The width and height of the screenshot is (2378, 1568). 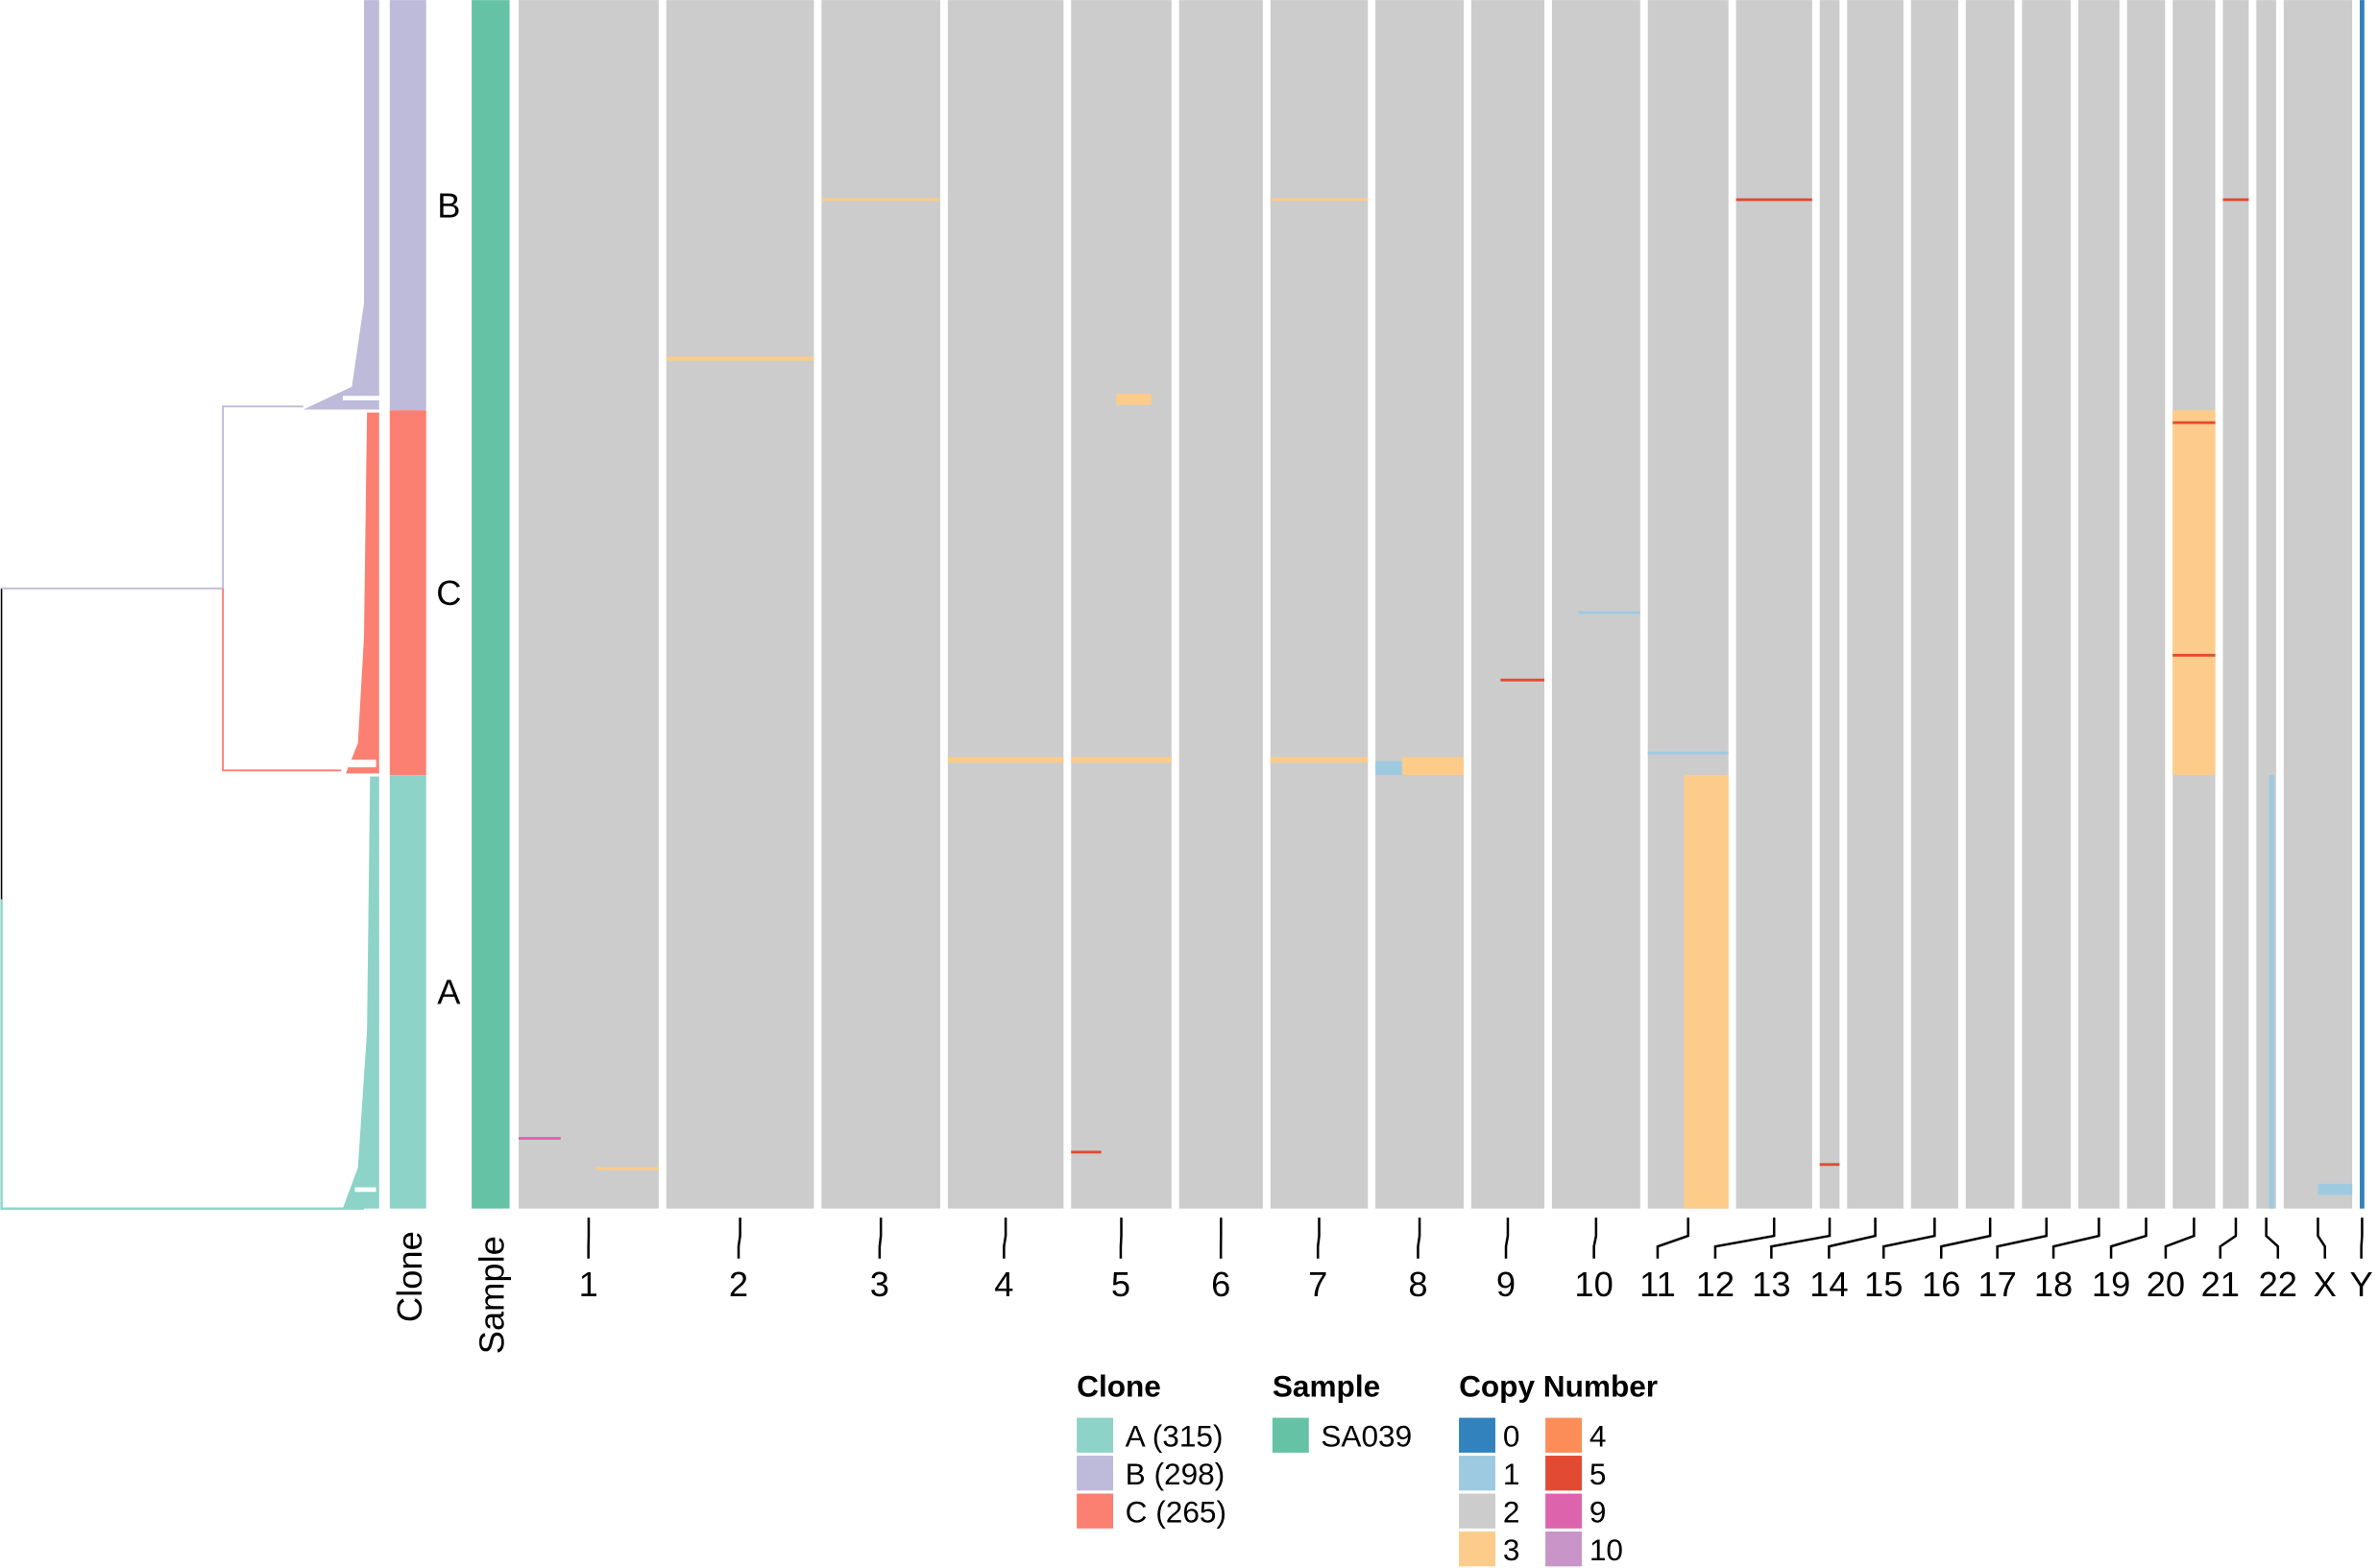 What do you see at coordinates (2278, 1284) in the screenshot?
I see `chromosome-tick-label: 22` at bounding box center [2278, 1284].